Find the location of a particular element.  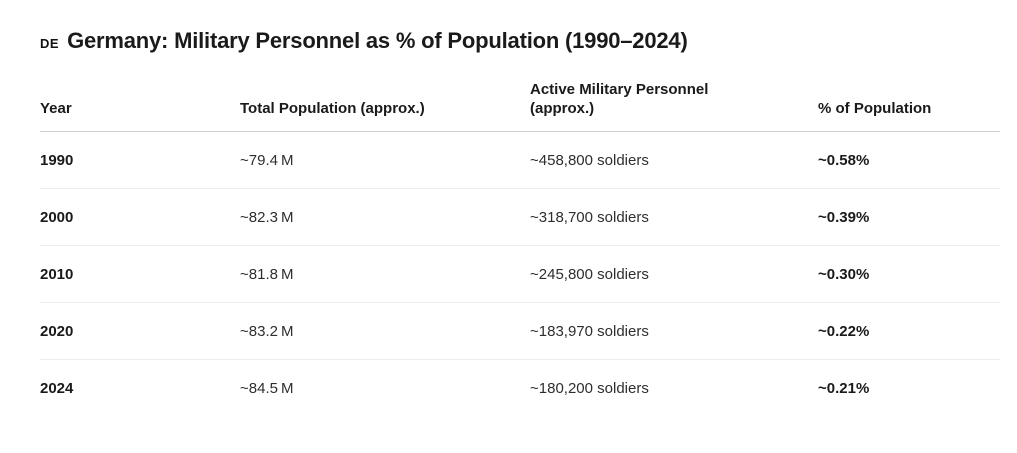

table-row: 2010 ~81.8 M ~245,800 soldiers ~0.30% is located at coordinates (520, 274).